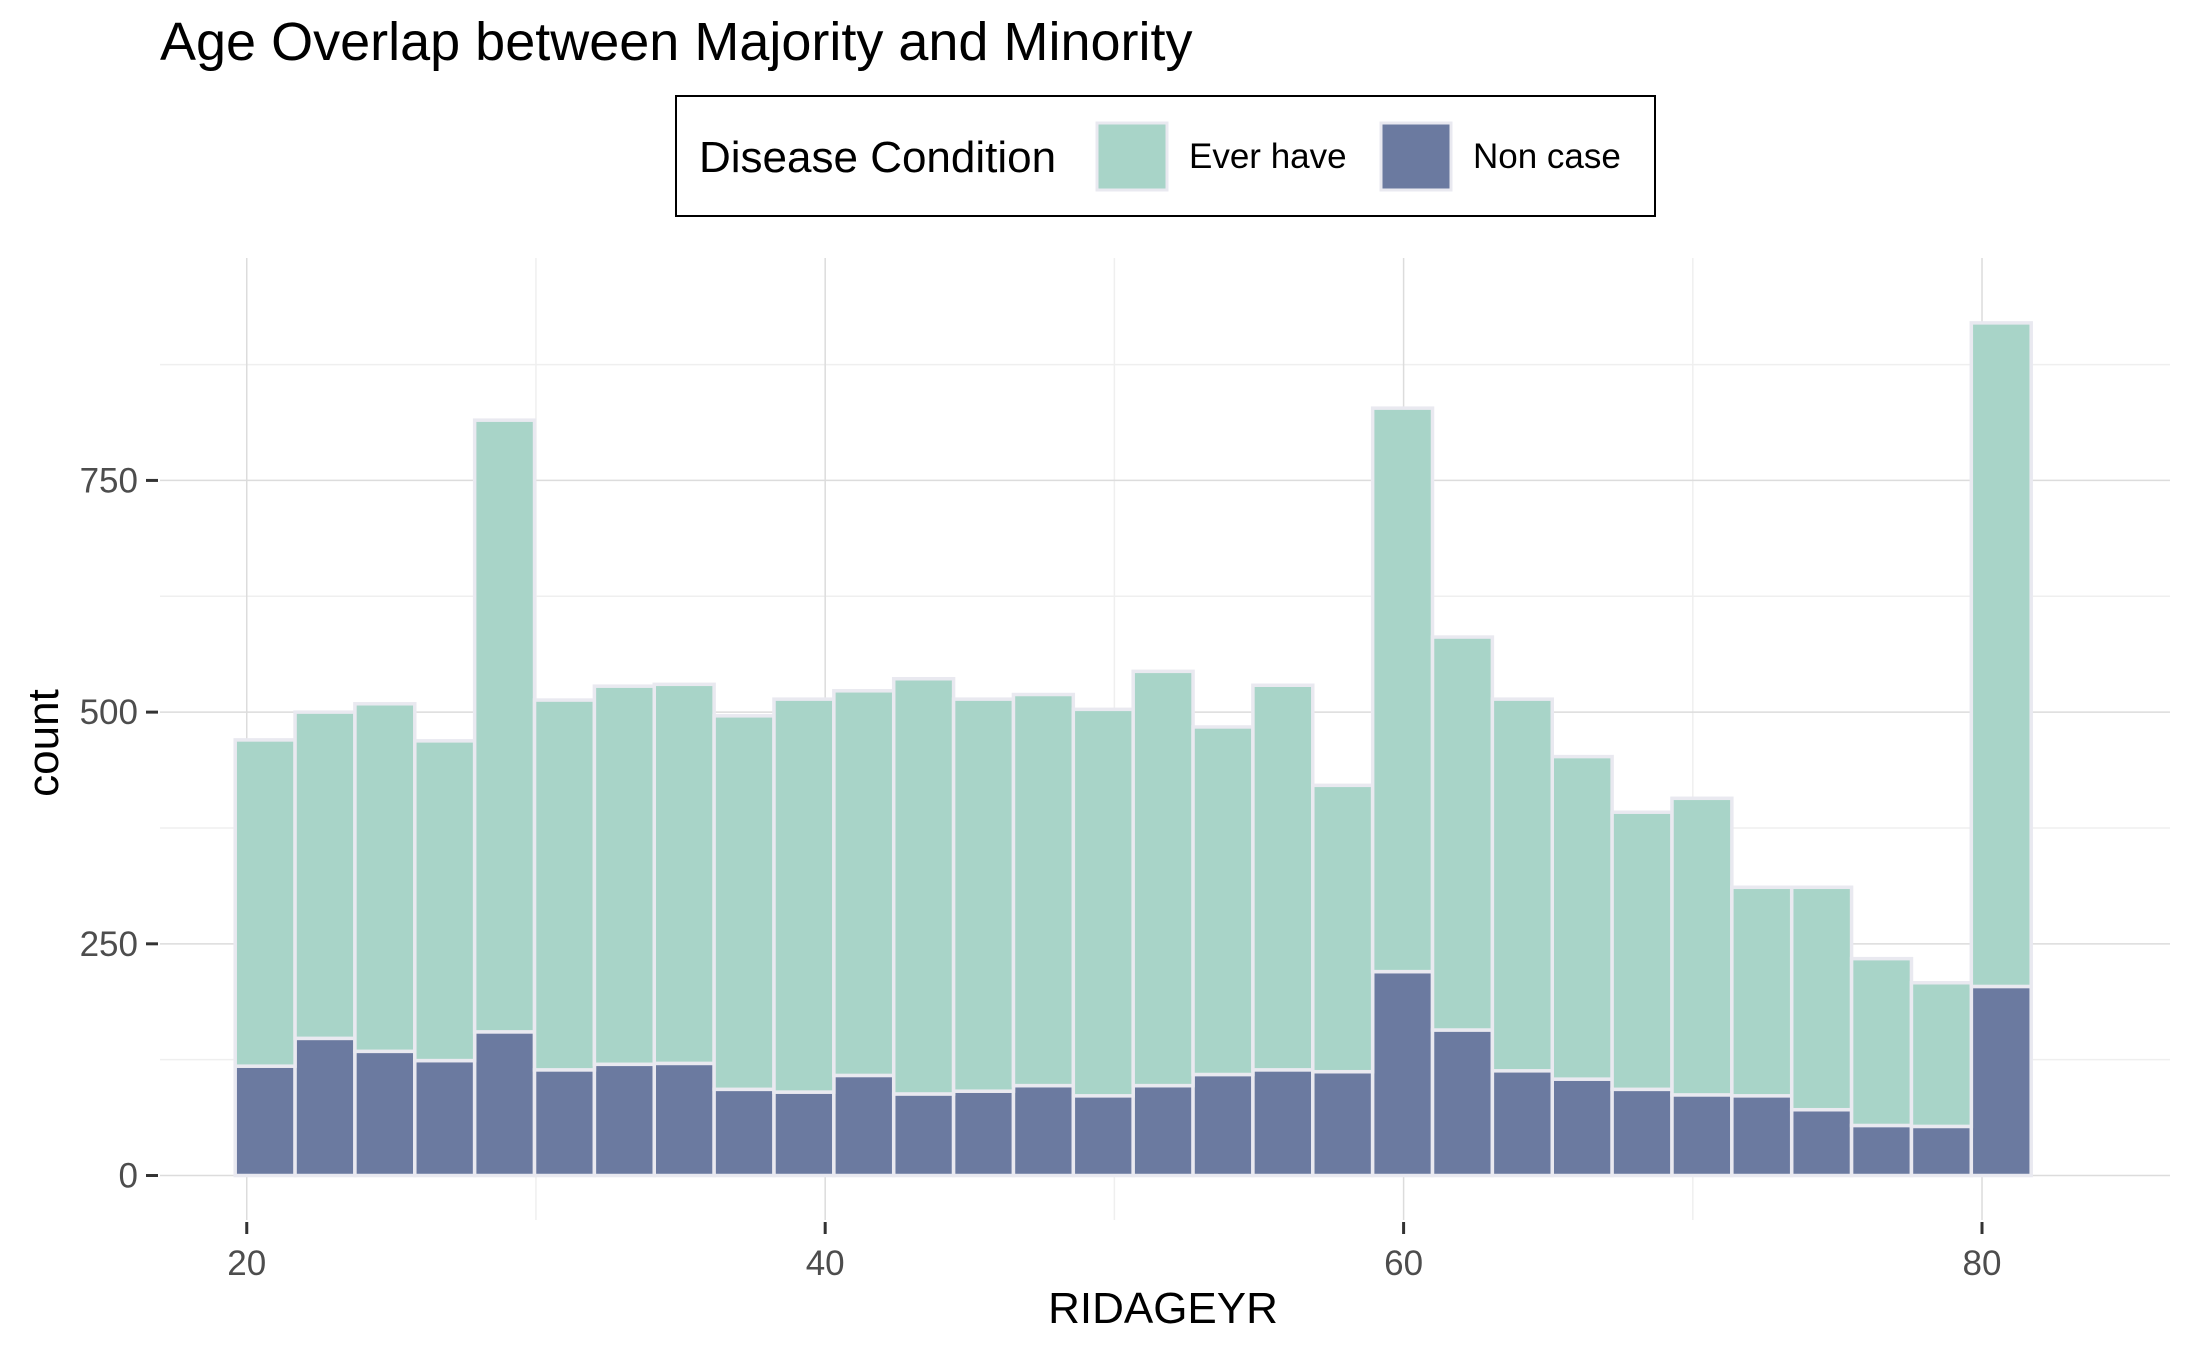  Describe the element at coordinates (1268, 156) in the screenshot. I see `legend-label-ever-have: Ever have` at that location.